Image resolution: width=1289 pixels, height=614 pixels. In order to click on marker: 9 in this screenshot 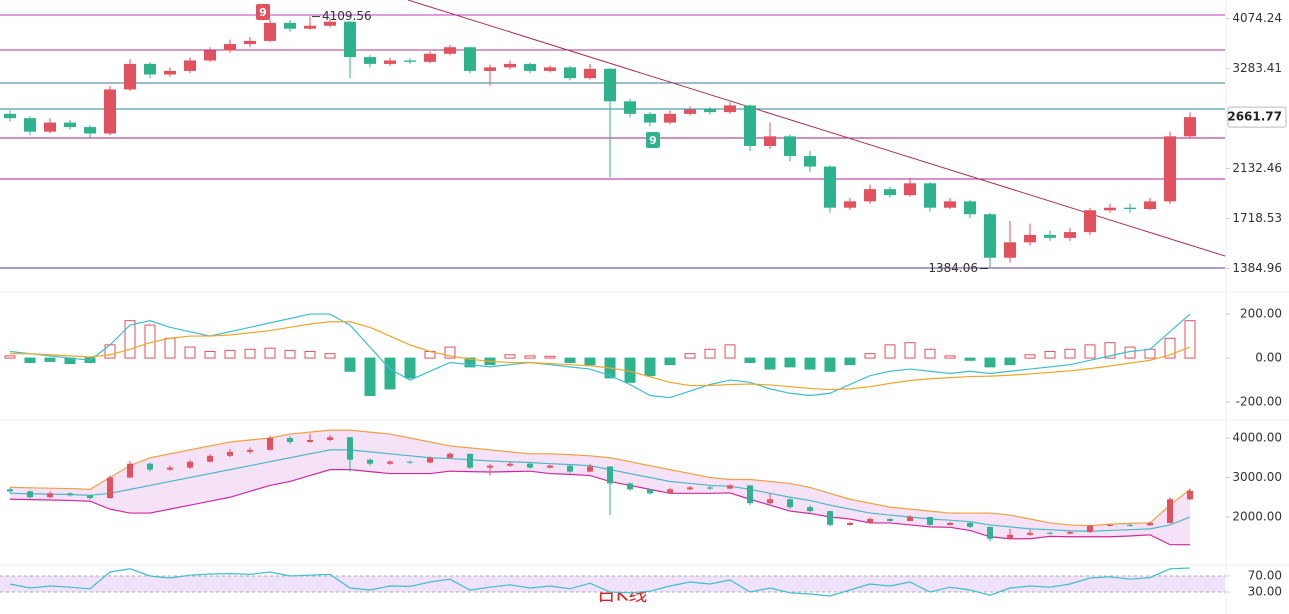, I will do `click(263, 12)`.